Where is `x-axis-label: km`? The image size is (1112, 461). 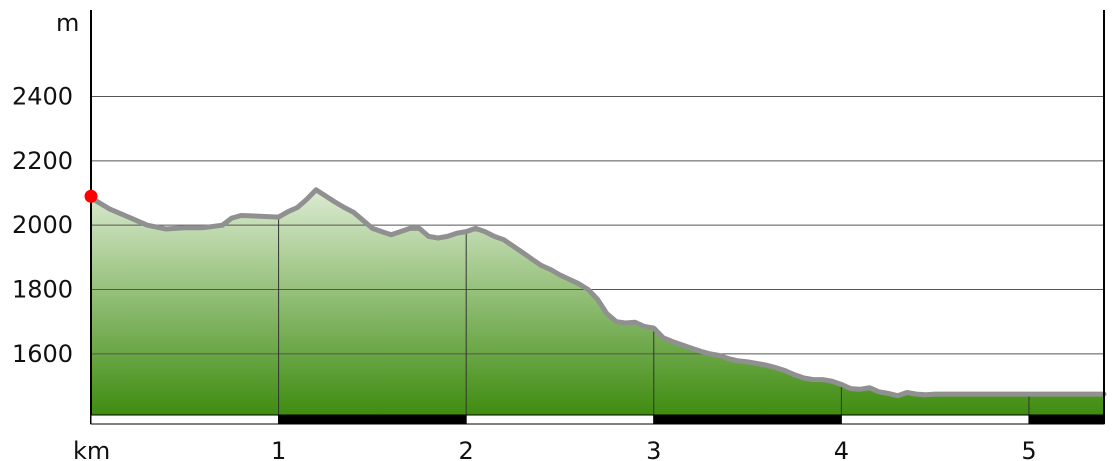
x-axis-label: km is located at coordinates (91, 449).